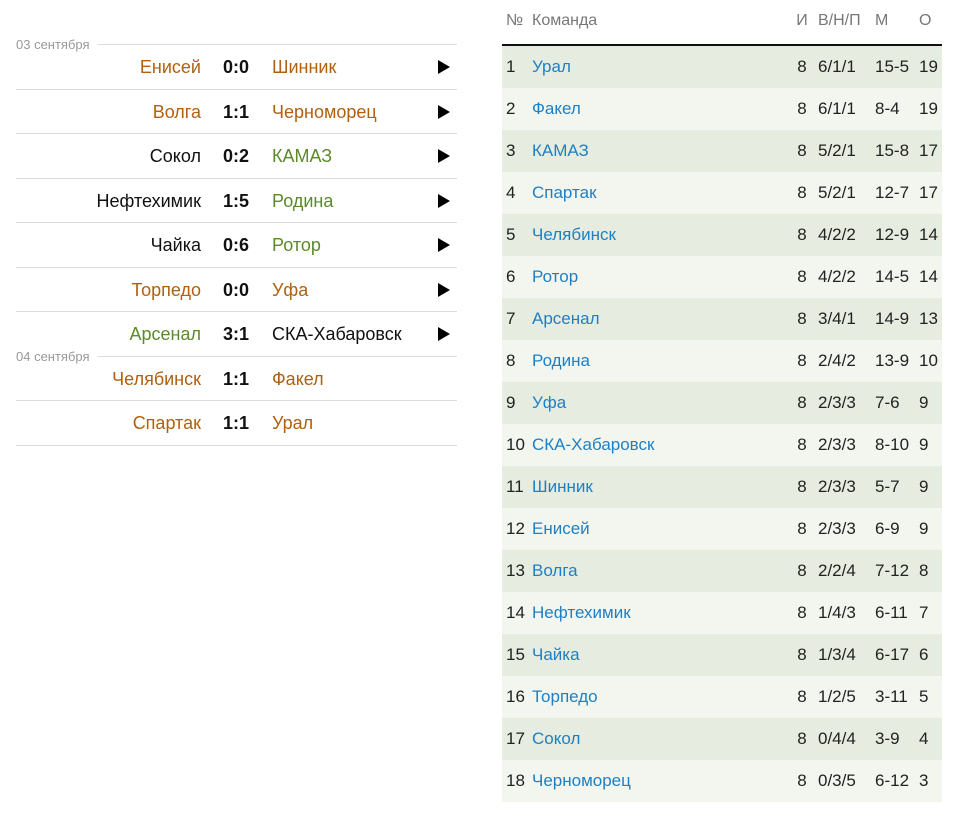 The height and width of the screenshot is (818, 962). Describe the element at coordinates (560, 150) in the screenshot. I see `team-name: КАМАЗ` at that location.